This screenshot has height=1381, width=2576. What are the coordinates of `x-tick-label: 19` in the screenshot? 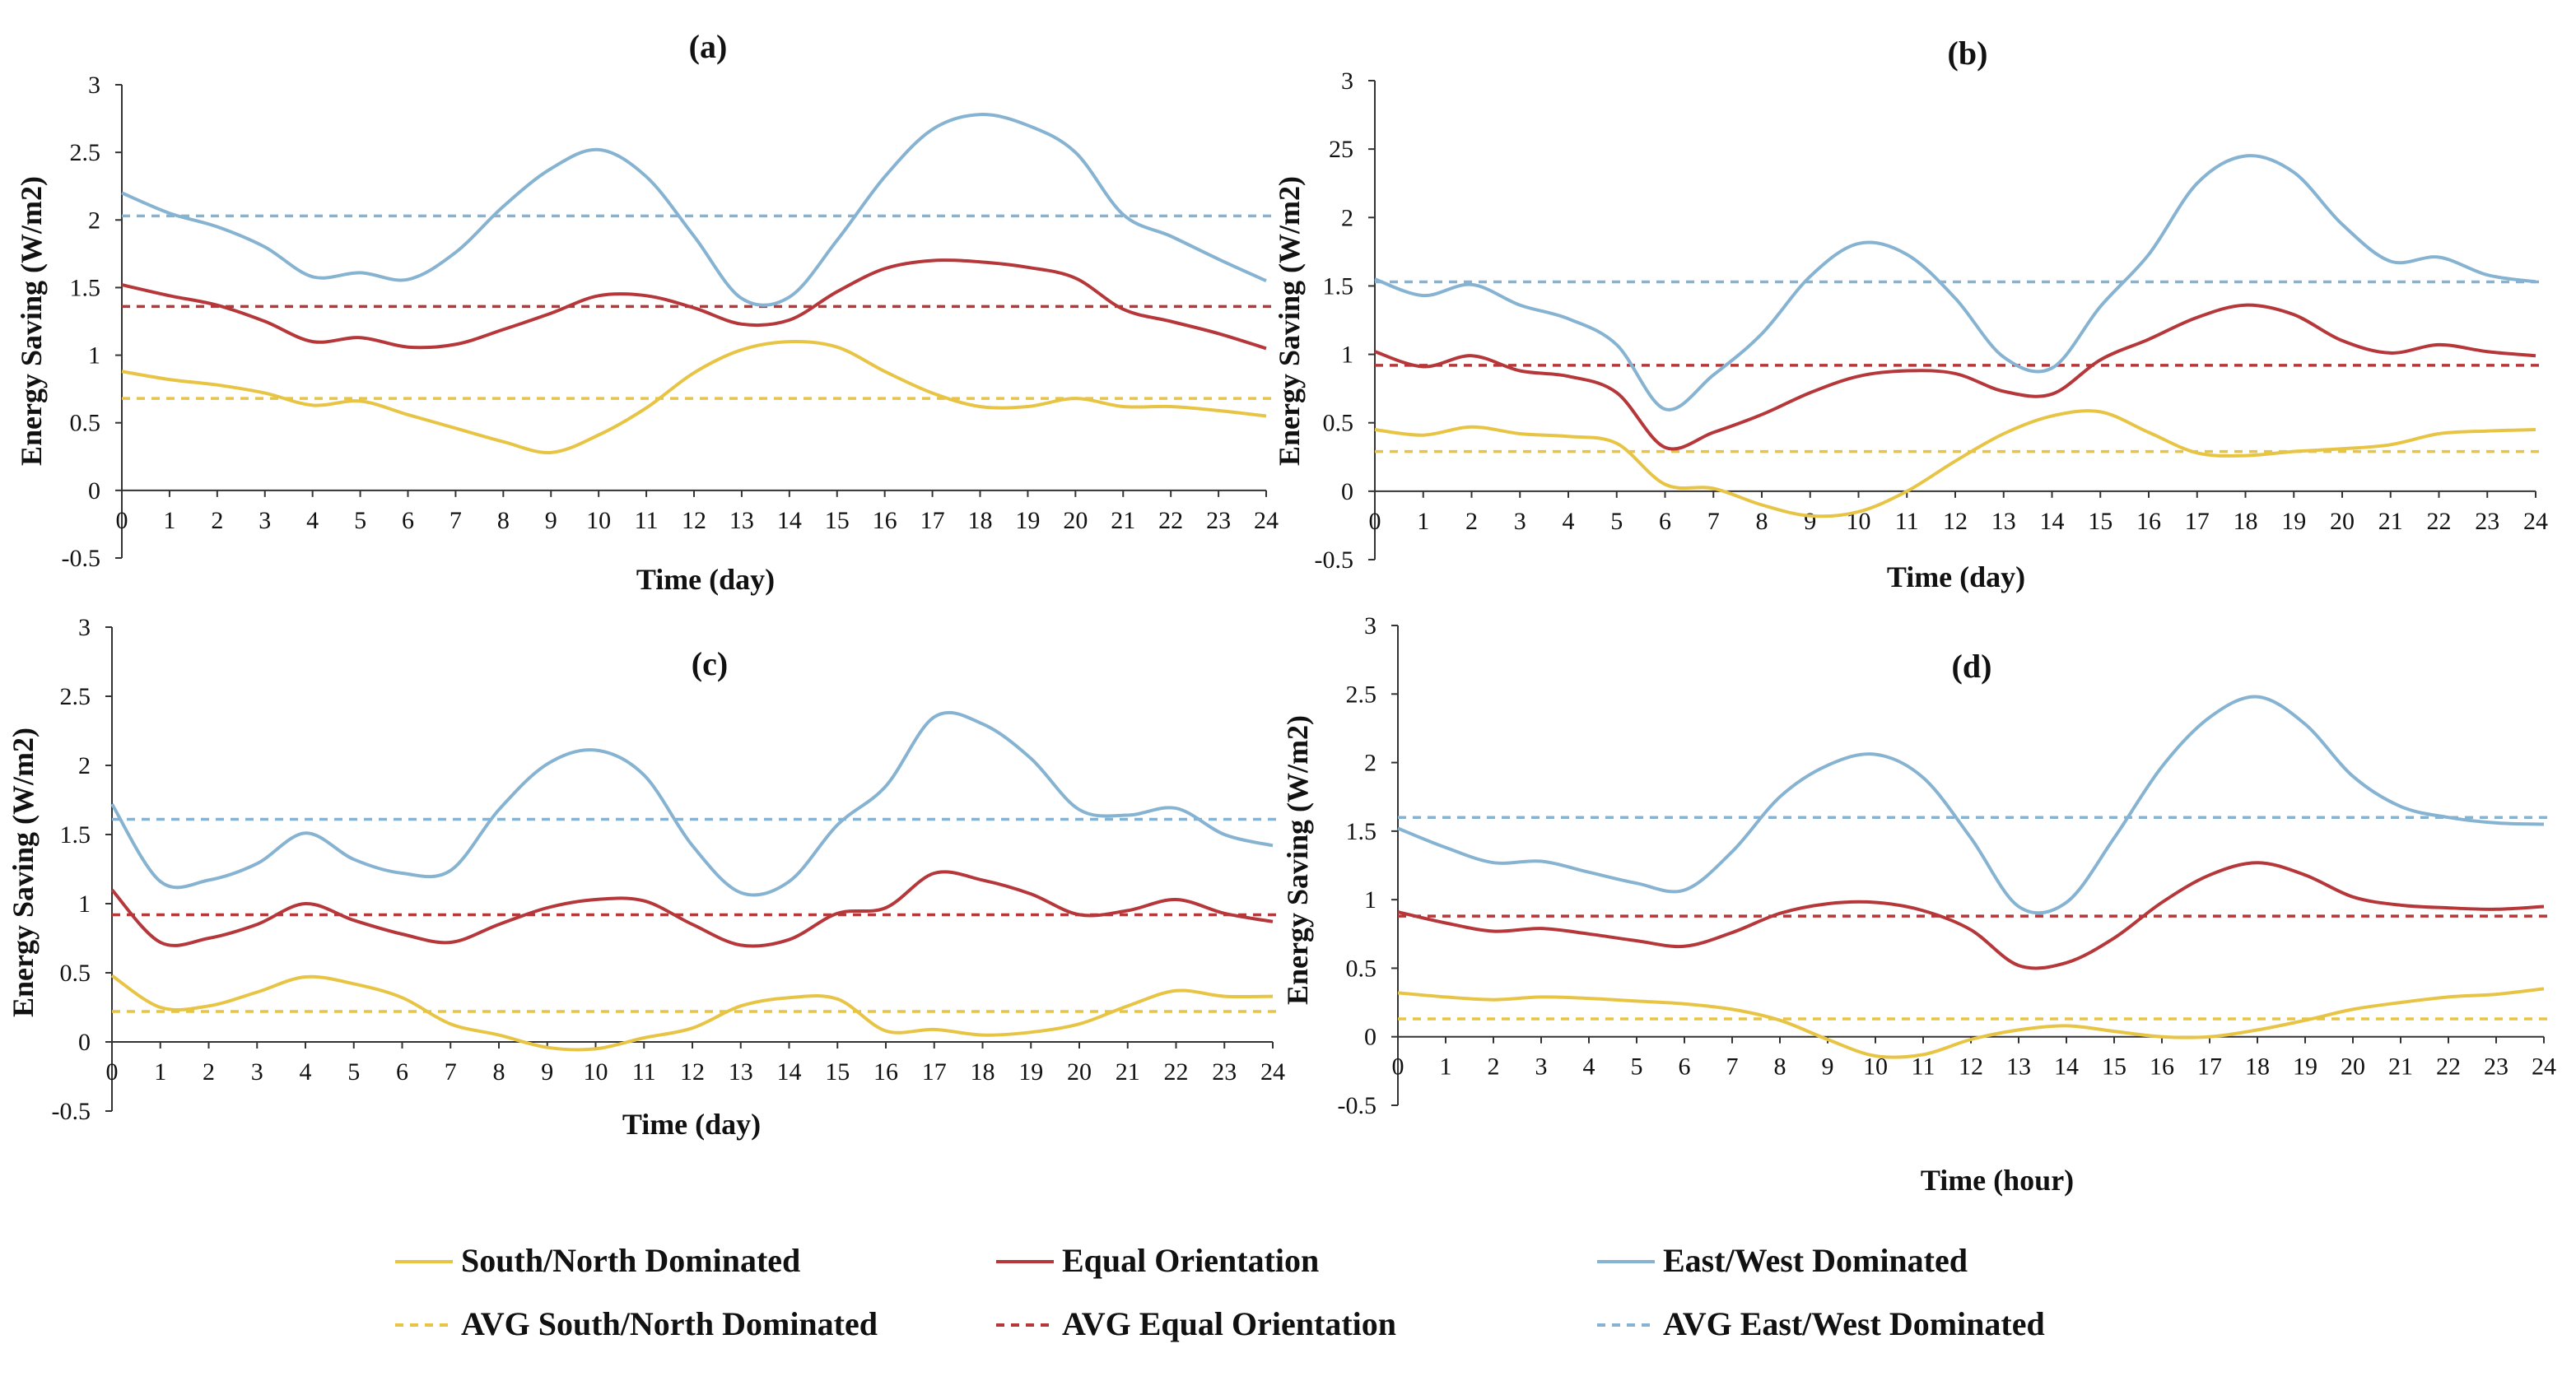 It's located at (1027, 520).